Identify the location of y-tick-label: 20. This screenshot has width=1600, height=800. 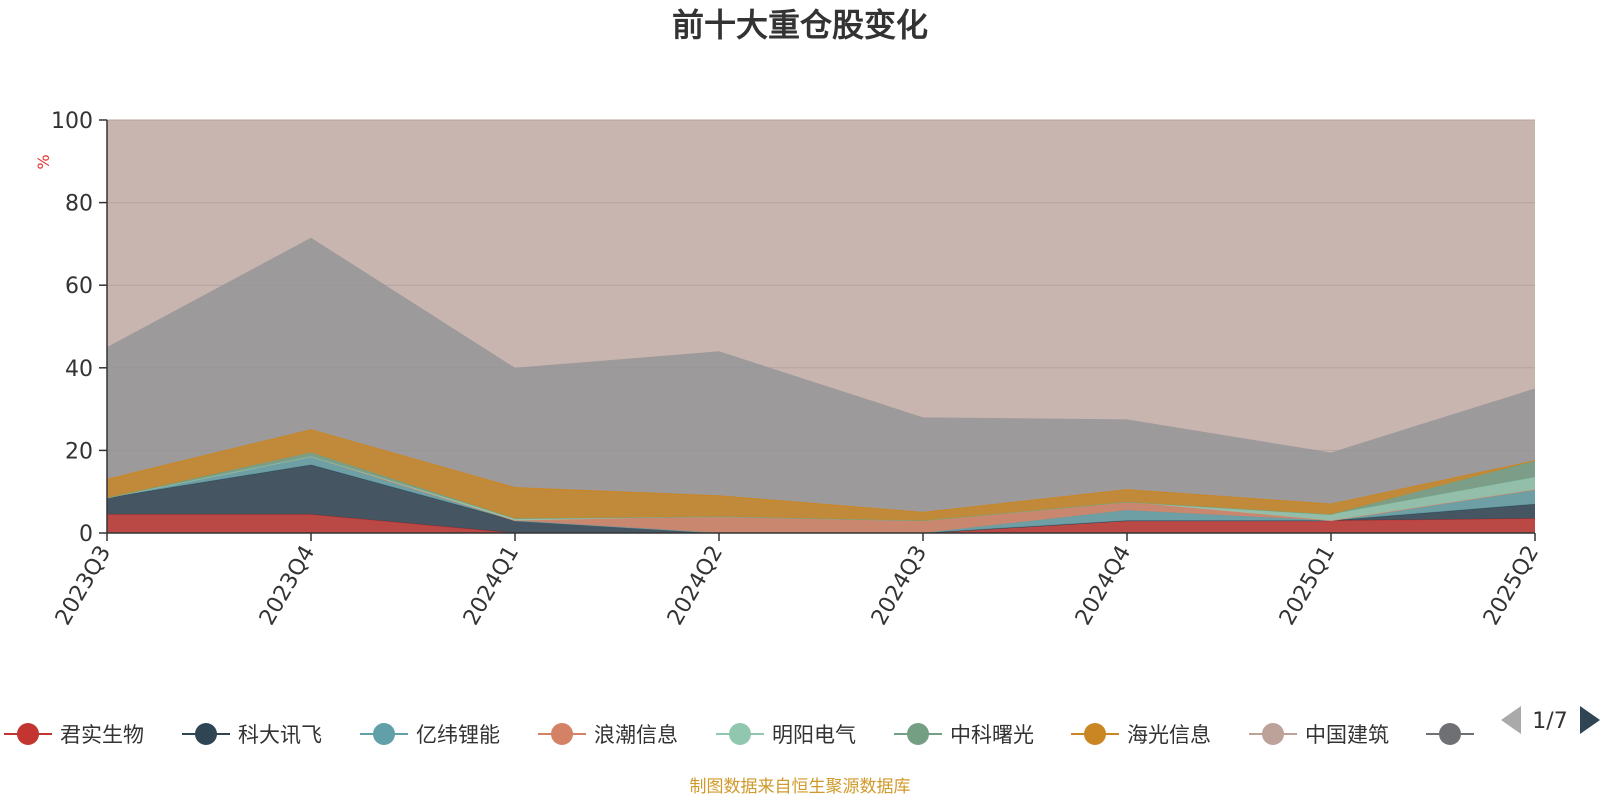
(79, 451).